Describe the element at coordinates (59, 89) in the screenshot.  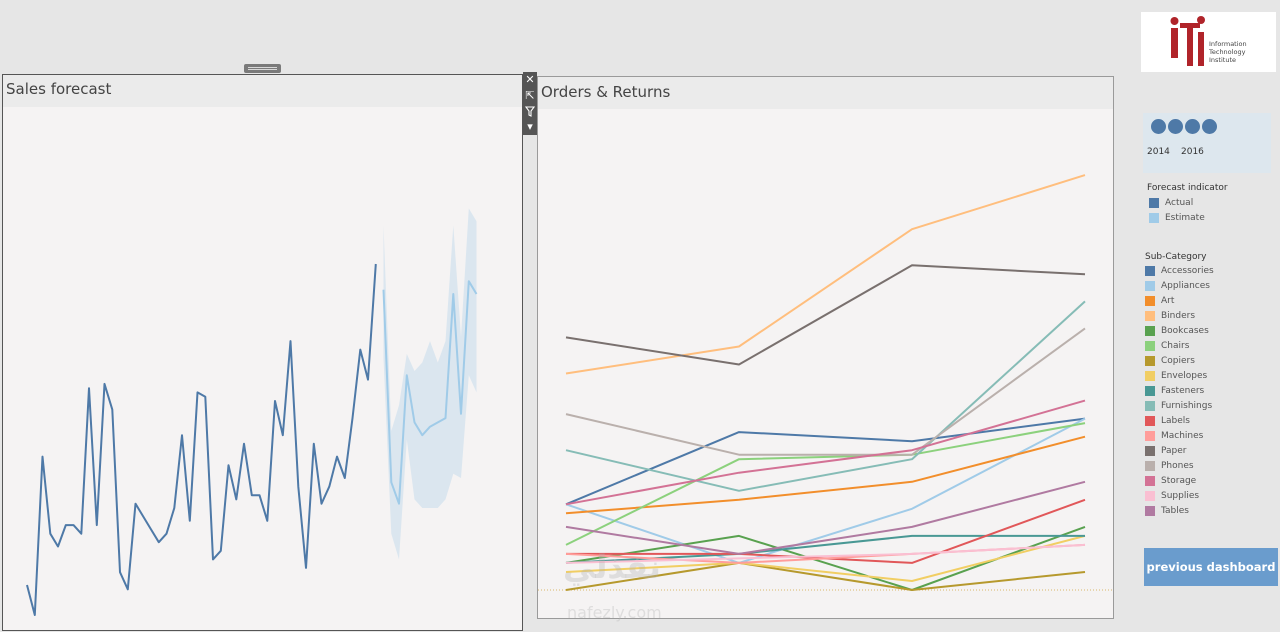
I see `sales-forecast-title: Sales forecast` at that location.